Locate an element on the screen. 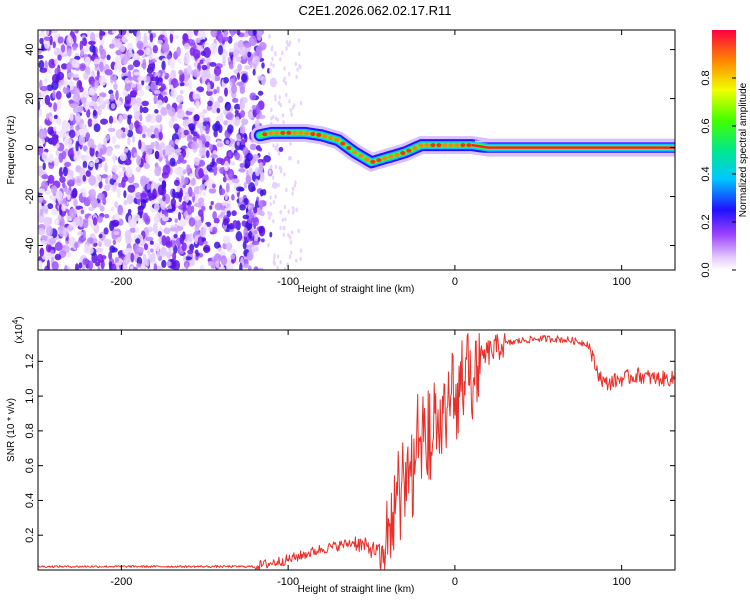 The image size is (750, 600). colorbar-label: Normalized spectral amplitude is located at coordinates (743, 149).